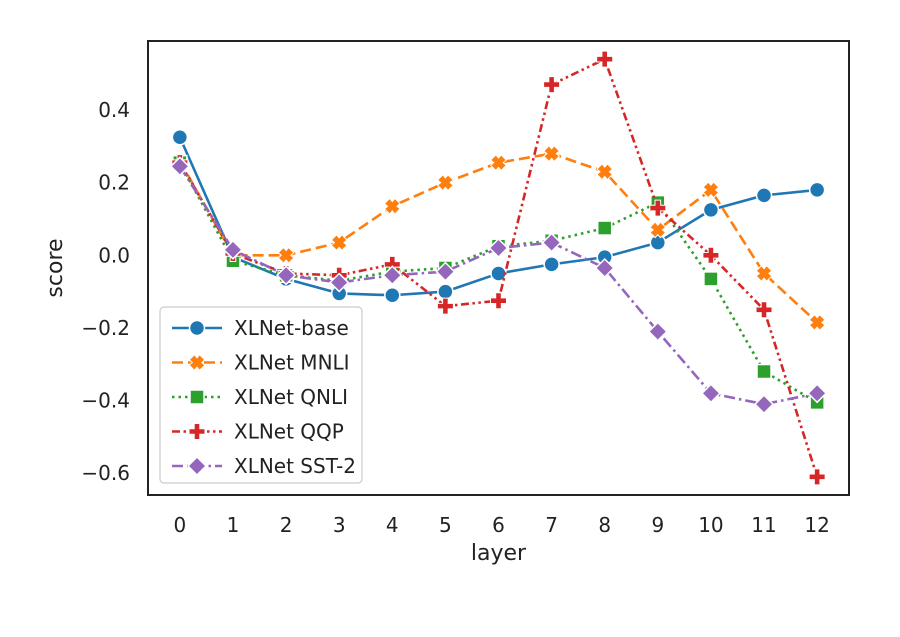 This screenshot has height=637, width=900. What do you see at coordinates (105, 401) in the screenshot?
I see `y-tick-label: −0.4` at bounding box center [105, 401].